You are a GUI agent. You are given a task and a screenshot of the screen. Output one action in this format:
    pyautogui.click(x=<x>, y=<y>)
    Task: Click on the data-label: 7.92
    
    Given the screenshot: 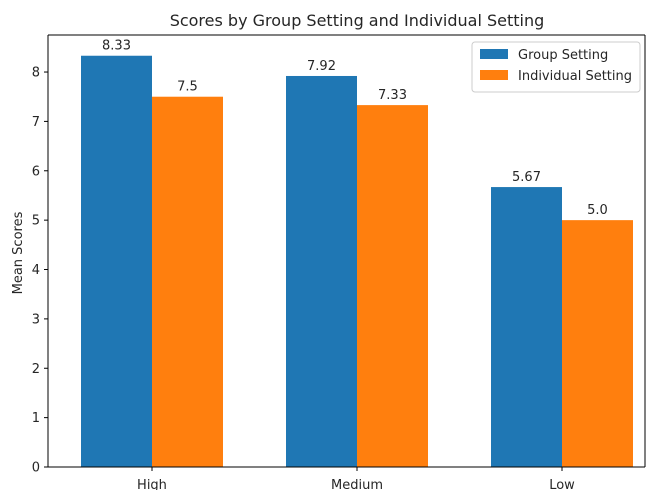 What is the action you would take?
    pyautogui.click(x=321, y=66)
    